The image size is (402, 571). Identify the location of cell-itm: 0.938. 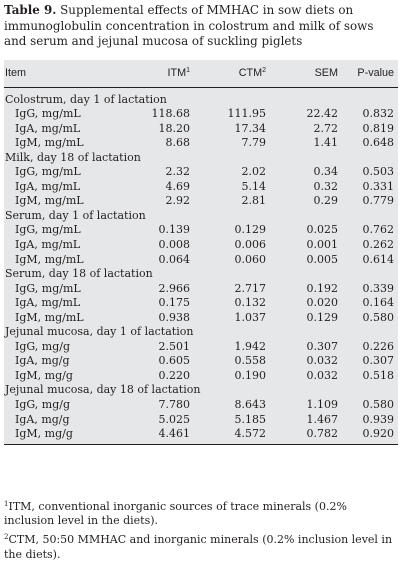
(174, 317).